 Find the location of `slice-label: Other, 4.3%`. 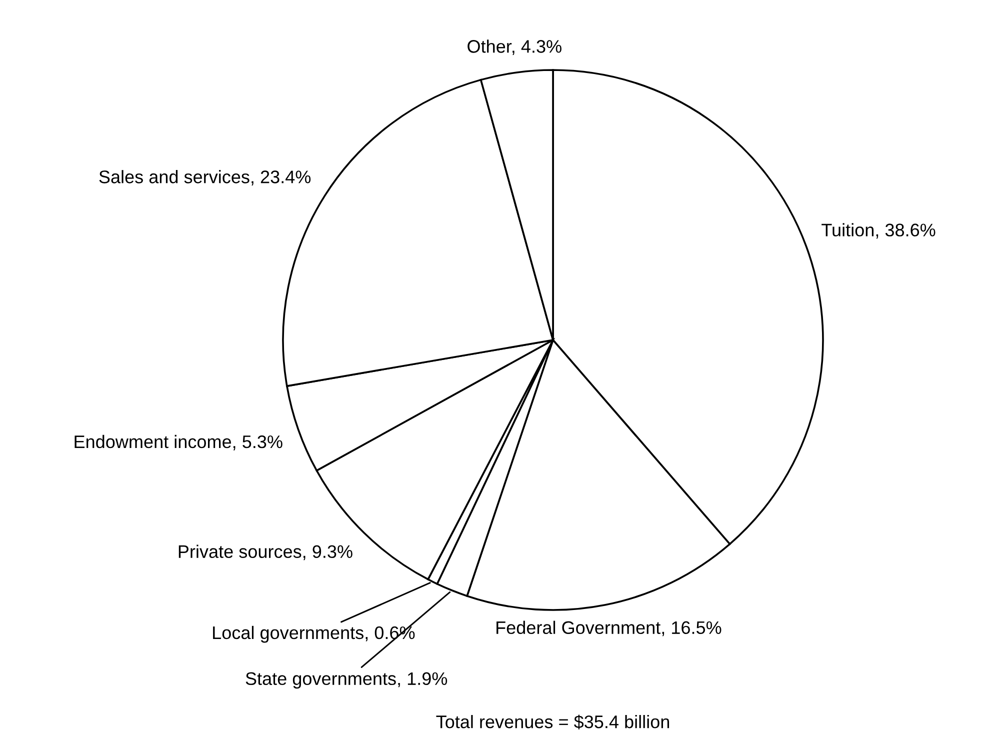

slice-label: Other, 4.3% is located at coordinates (515, 47).